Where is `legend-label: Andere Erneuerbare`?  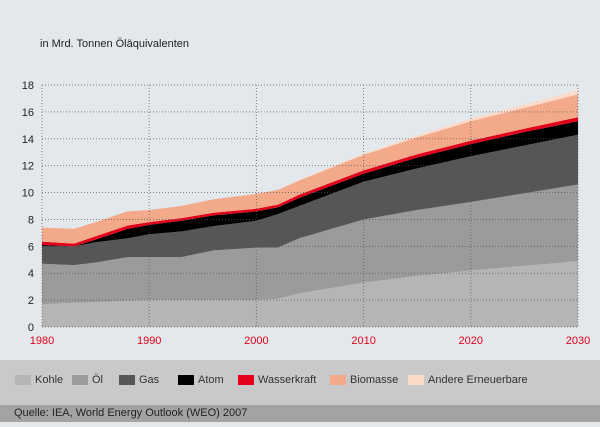 legend-label: Andere Erneuerbare is located at coordinates (478, 380).